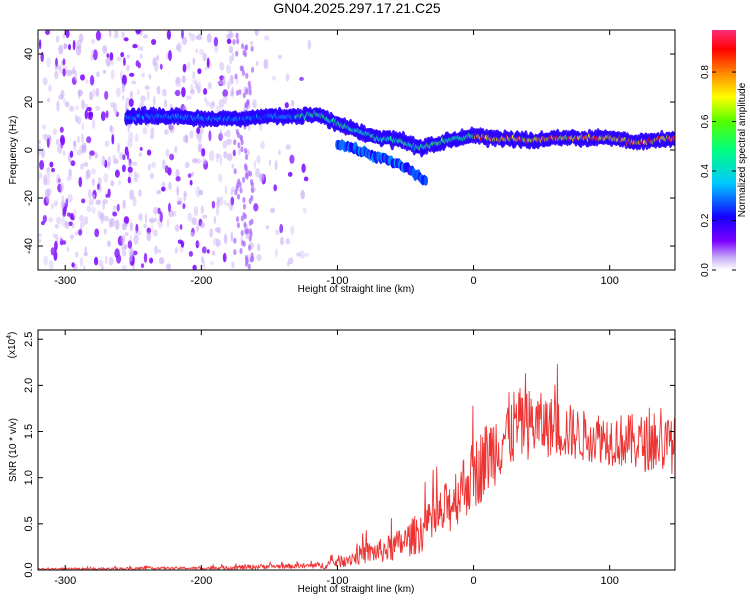  I want to click on colorbar-label: Normalized spectral amplitude, so click(742, 149).